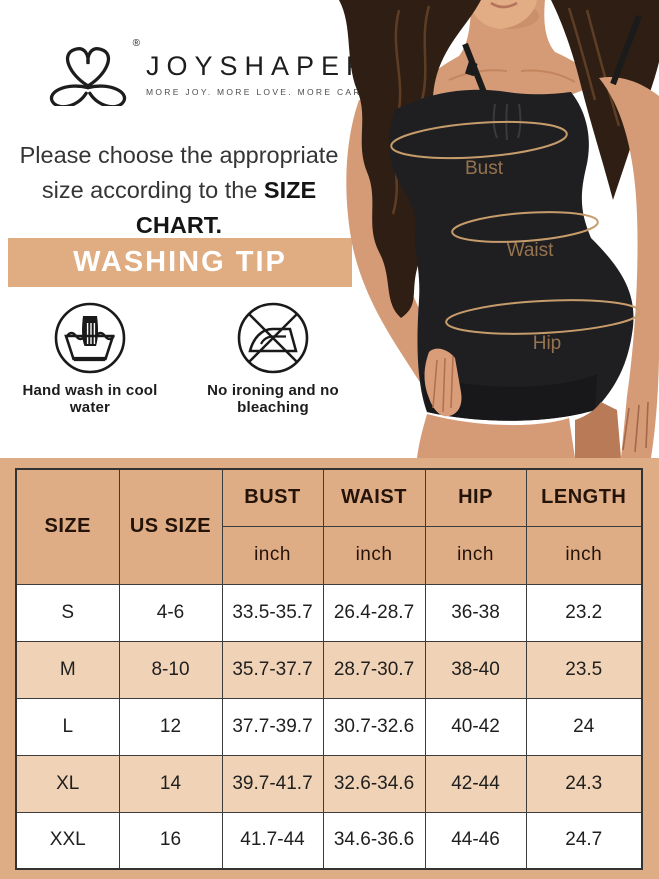 Image resolution: width=659 pixels, height=879 pixels. Describe the element at coordinates (180, 262) in the screenshot. I see `washing-tip-banner: WASHING TIP` at that location.